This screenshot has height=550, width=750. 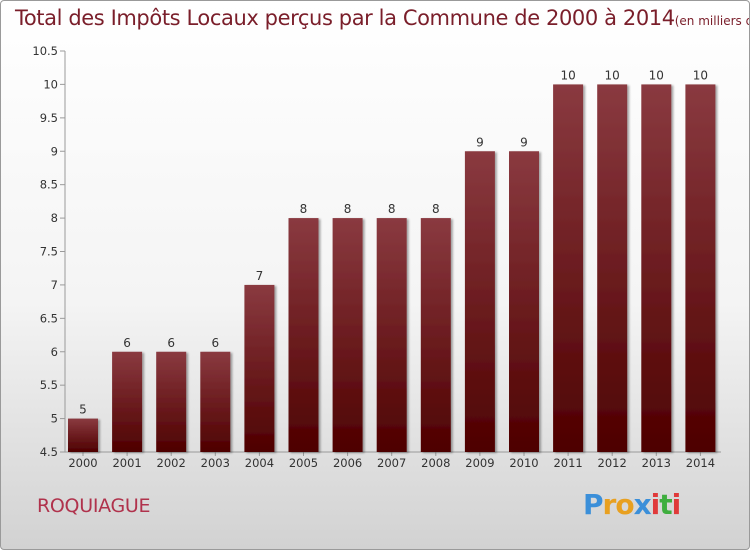 What do you see at coordinates (642, 504) in the screenshot?
I see `proxiti-logo-letter: x` at bounding box center [642, 504].